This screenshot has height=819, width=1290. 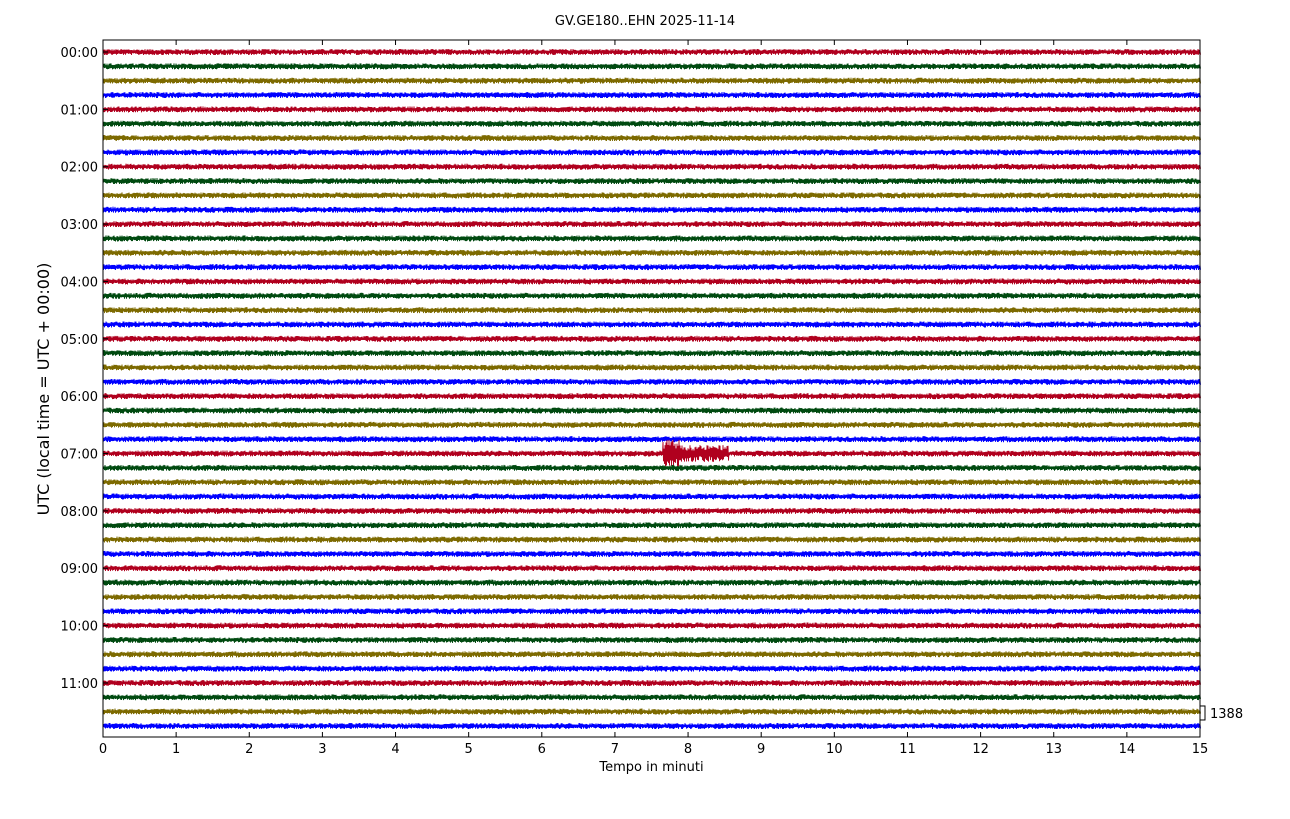 I want to click on y-tick-label: 11:00, so click(x=79, y=684).